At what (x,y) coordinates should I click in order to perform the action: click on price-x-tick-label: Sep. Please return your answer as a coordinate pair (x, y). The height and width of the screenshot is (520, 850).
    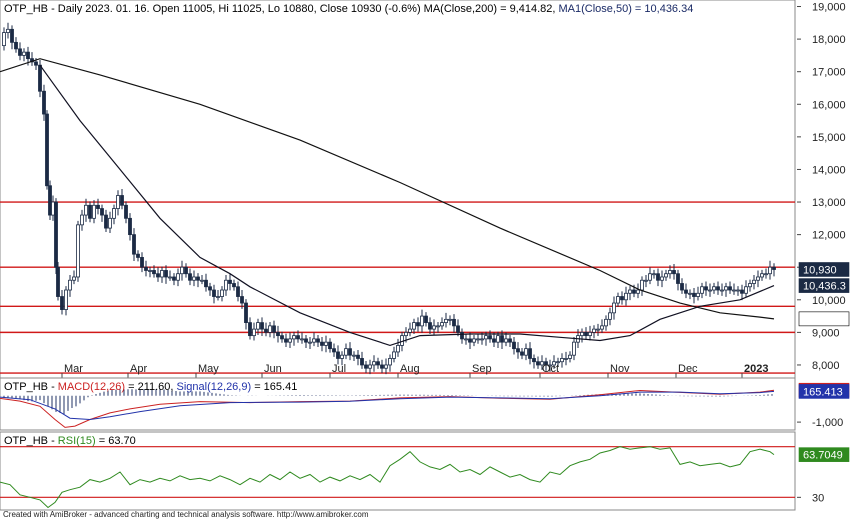
    Looking at the image, I should click on (482, 369).